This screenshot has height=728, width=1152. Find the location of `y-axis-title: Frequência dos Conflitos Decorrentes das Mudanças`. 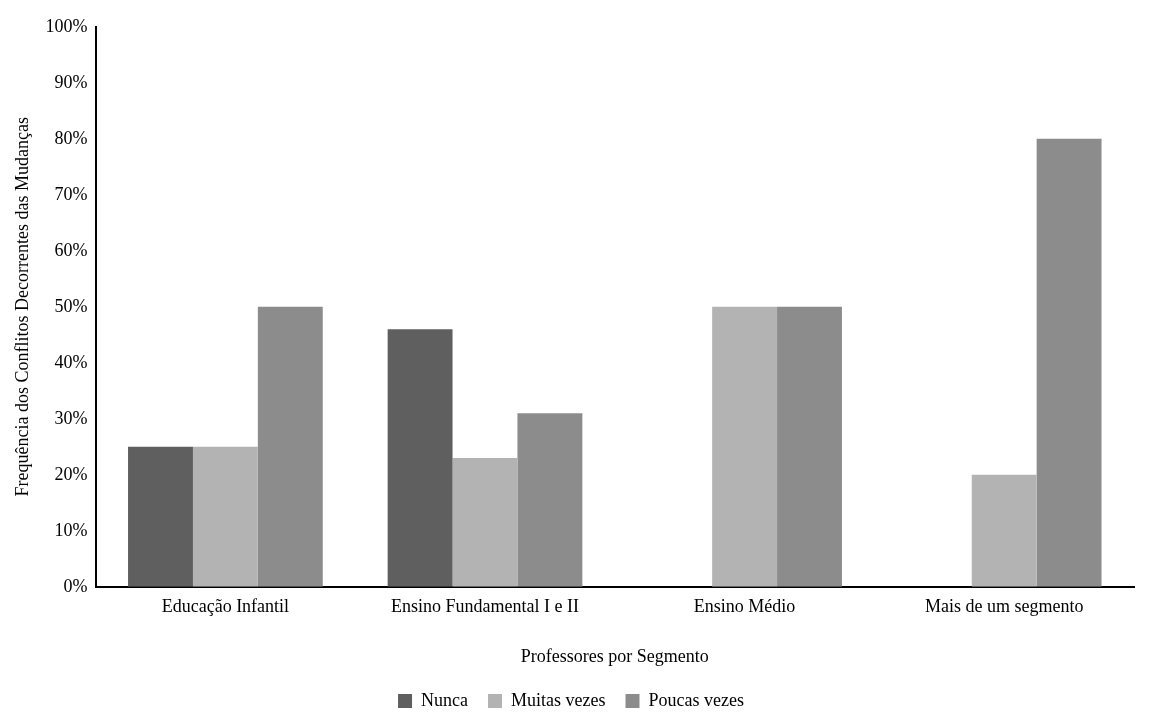

y-axis-title: Frequência dos Conflitos Decorrentes das Mudanças is located at coordinates (21, 307).